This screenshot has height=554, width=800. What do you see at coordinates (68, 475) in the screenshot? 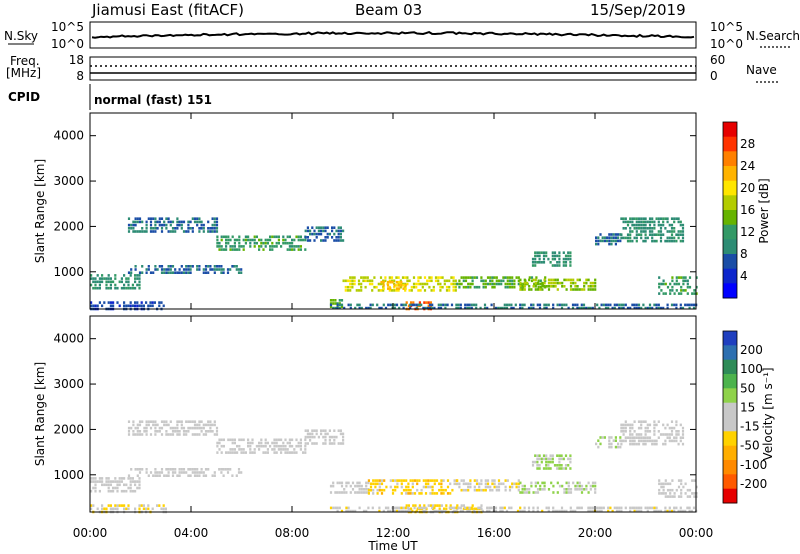
I see `y-tick-label: 1000` at bounding box center [68, 475].